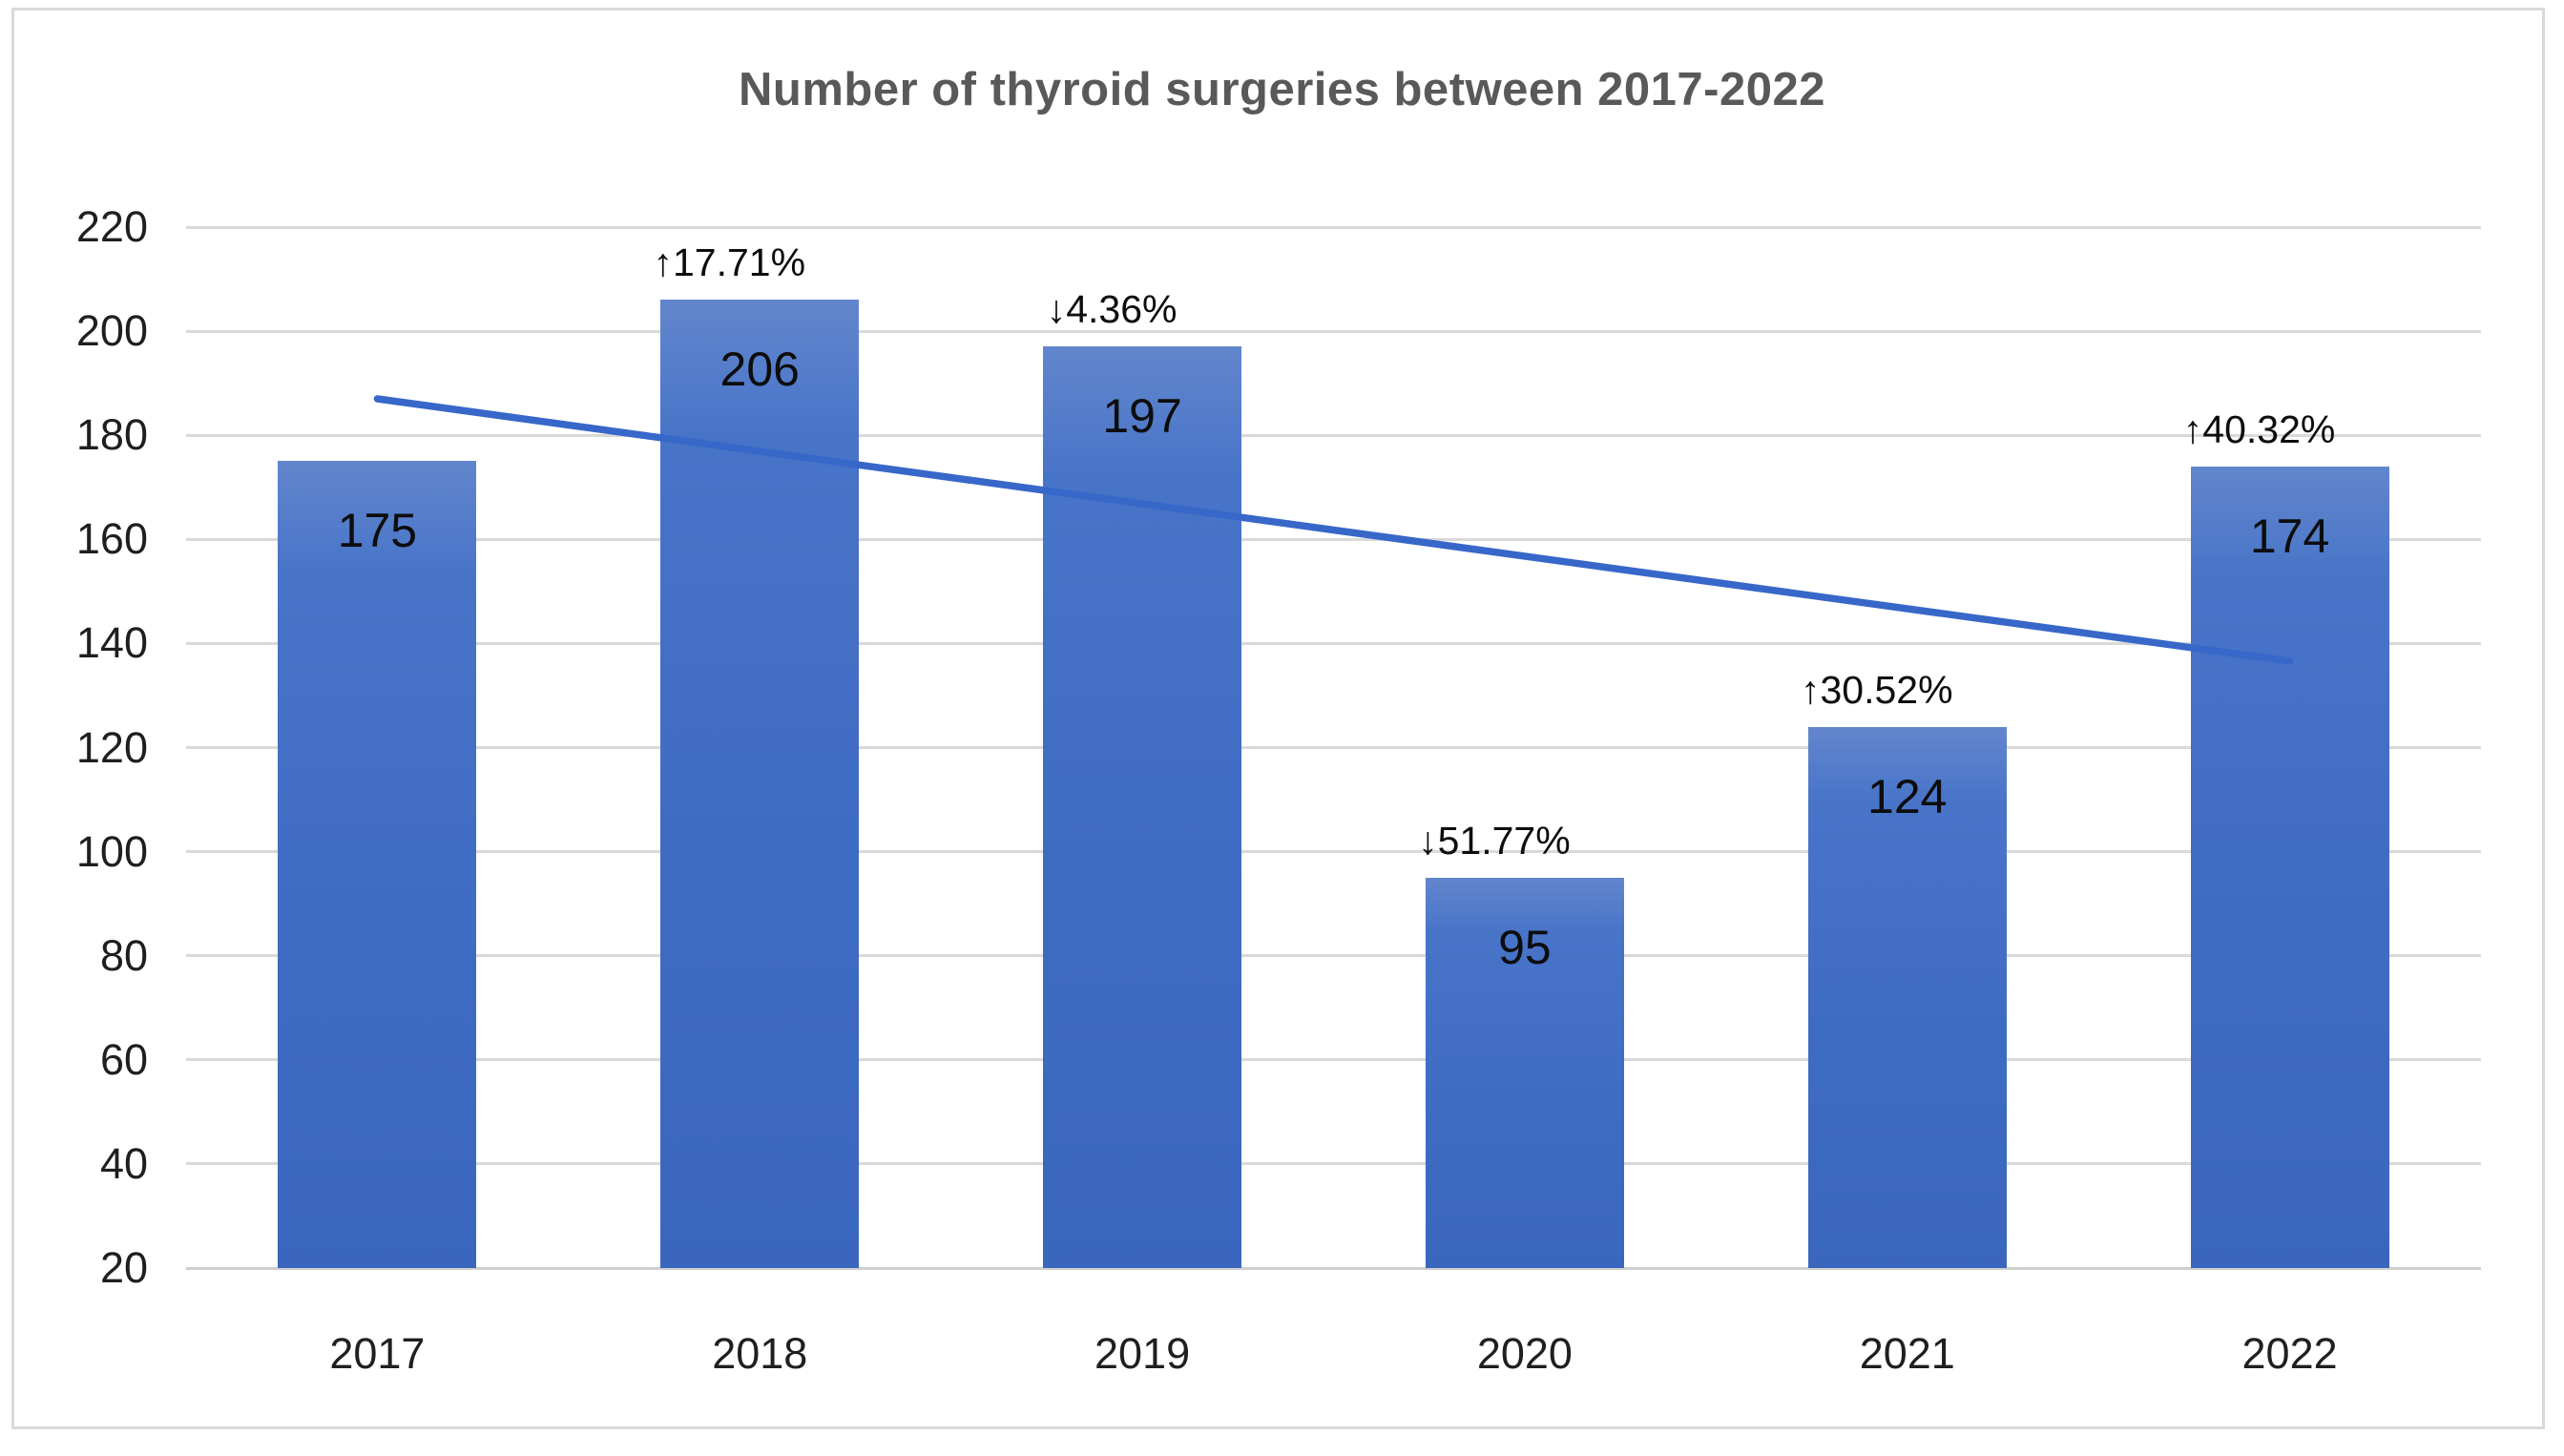 The width and height of the screenshot is (2564, 1456). Describe the element at coordinates (1908, 796) in the screenshot. I see `bar-value-label: 124` at that location.